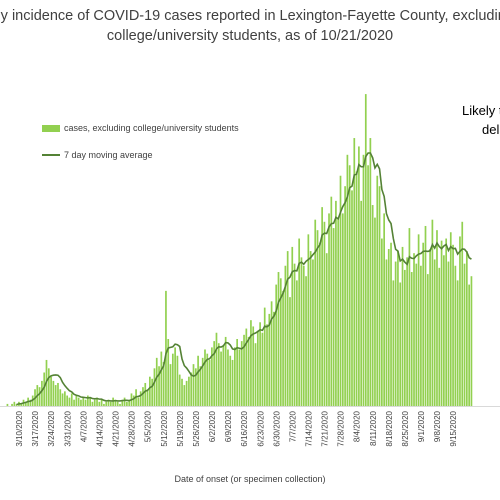 The width and height of the screenshot is (500, 500). Describe the element at coordinates (292, 426) in the screenshot. I see `x-tick-label: 7/7/2020` at that location.